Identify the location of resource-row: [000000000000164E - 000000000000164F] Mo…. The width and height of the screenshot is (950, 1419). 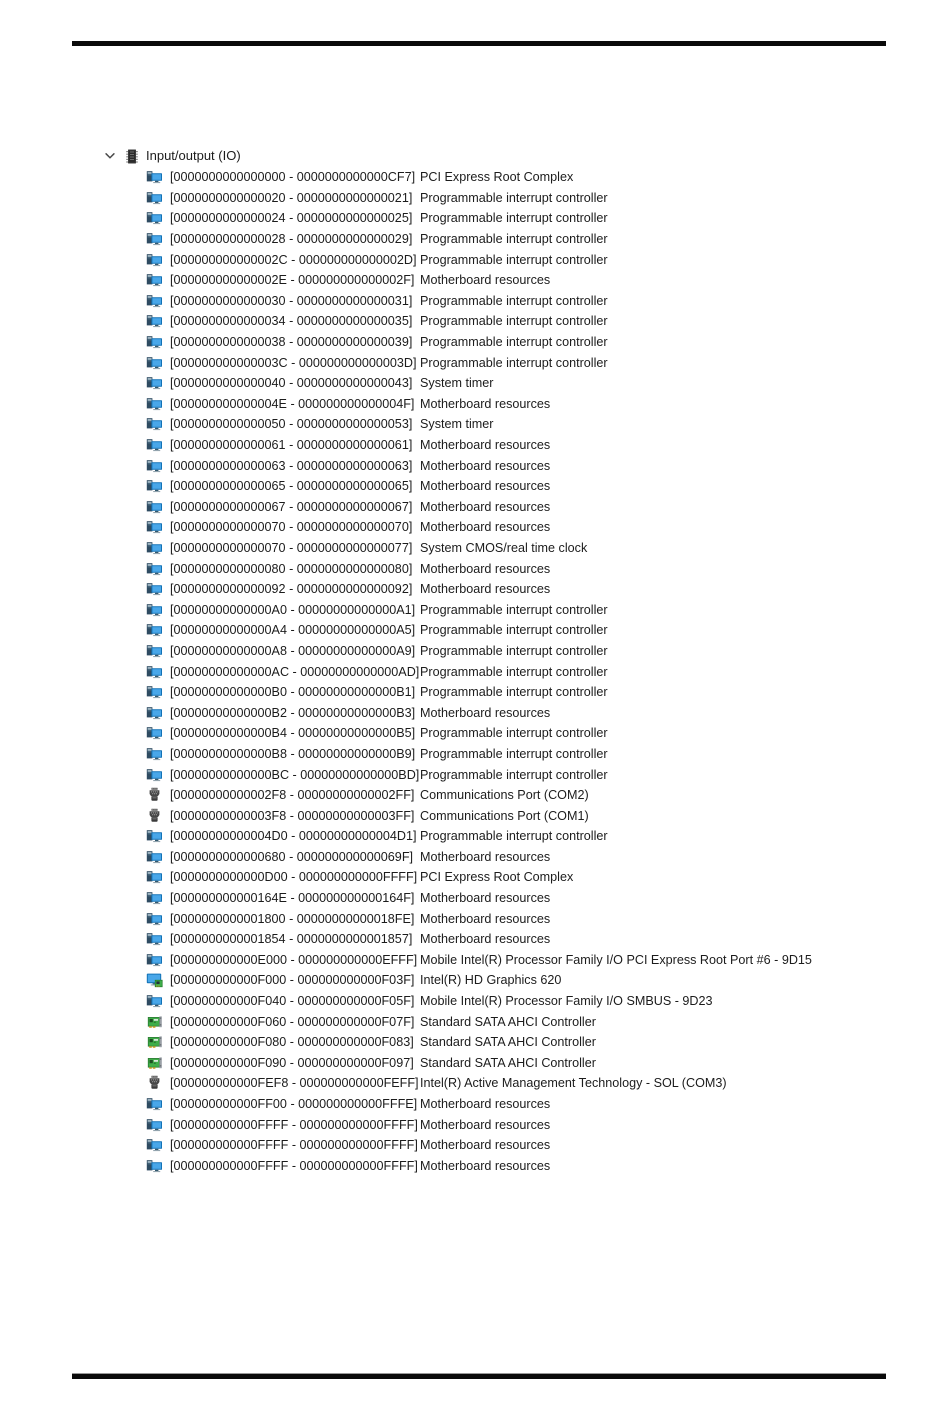
(479, 898).